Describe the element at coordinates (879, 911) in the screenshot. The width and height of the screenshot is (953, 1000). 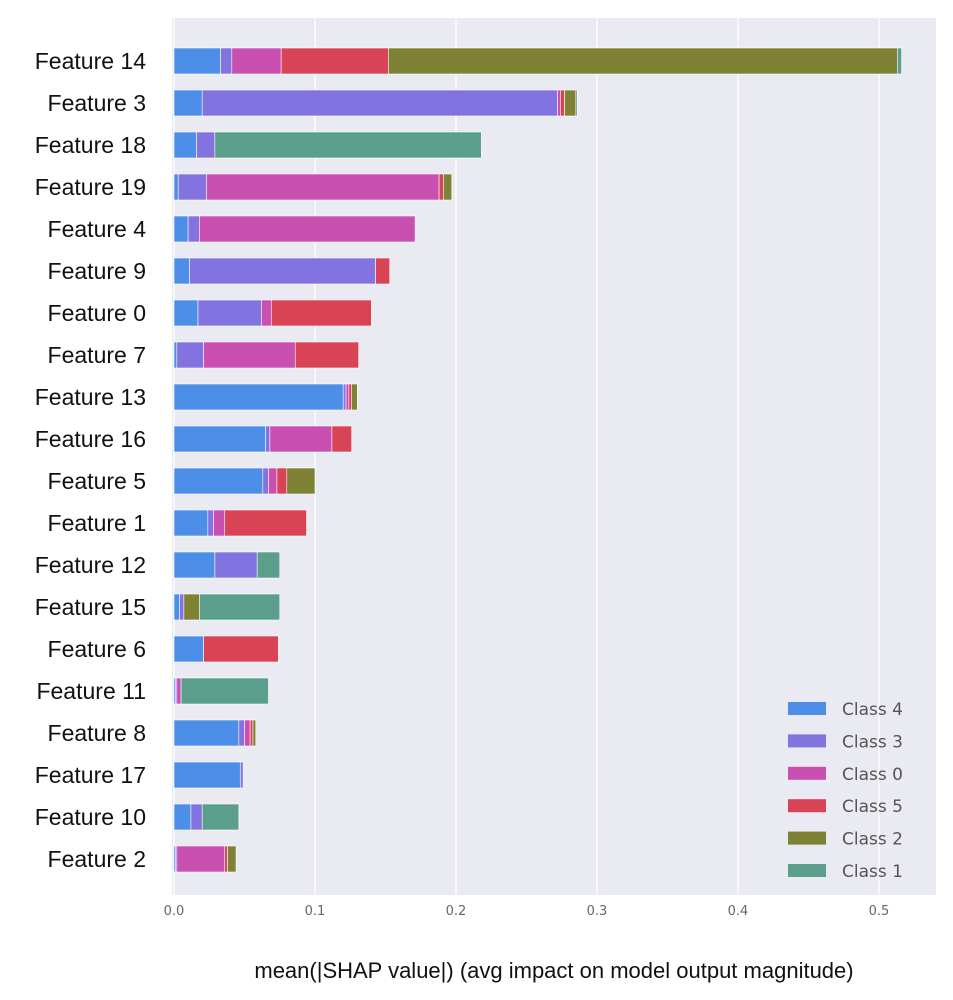
I see `x-tick-label-5: 0.5` at that location.